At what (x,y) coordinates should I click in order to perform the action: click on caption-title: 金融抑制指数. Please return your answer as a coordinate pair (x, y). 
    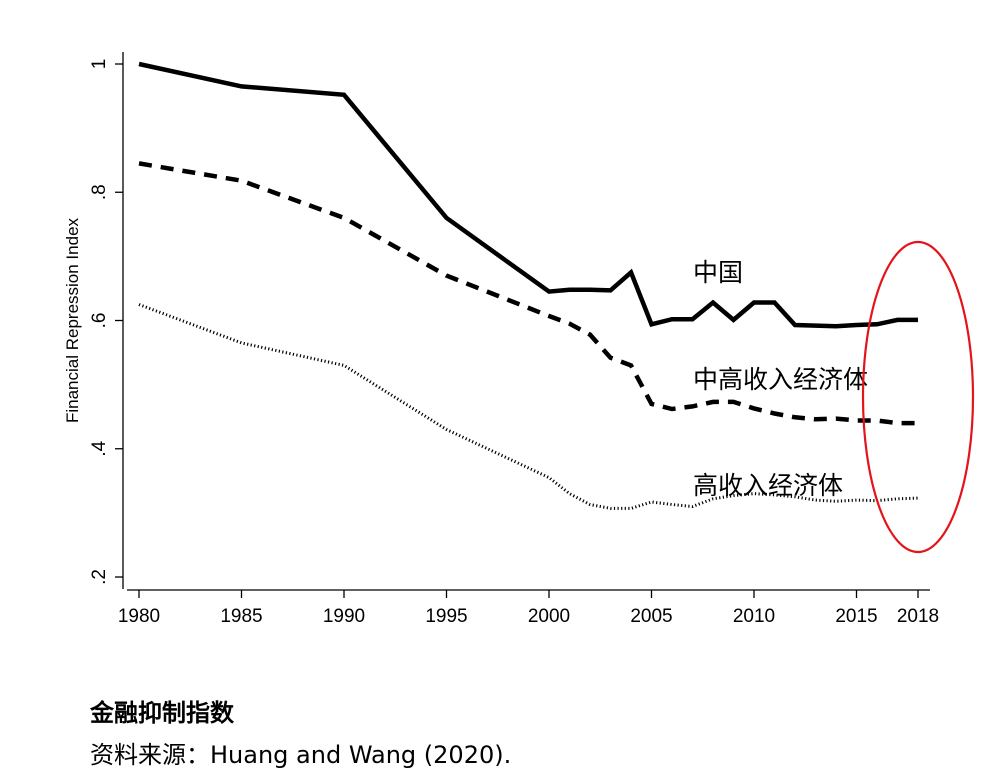
    Looking at the image, I should click on (162, 713).